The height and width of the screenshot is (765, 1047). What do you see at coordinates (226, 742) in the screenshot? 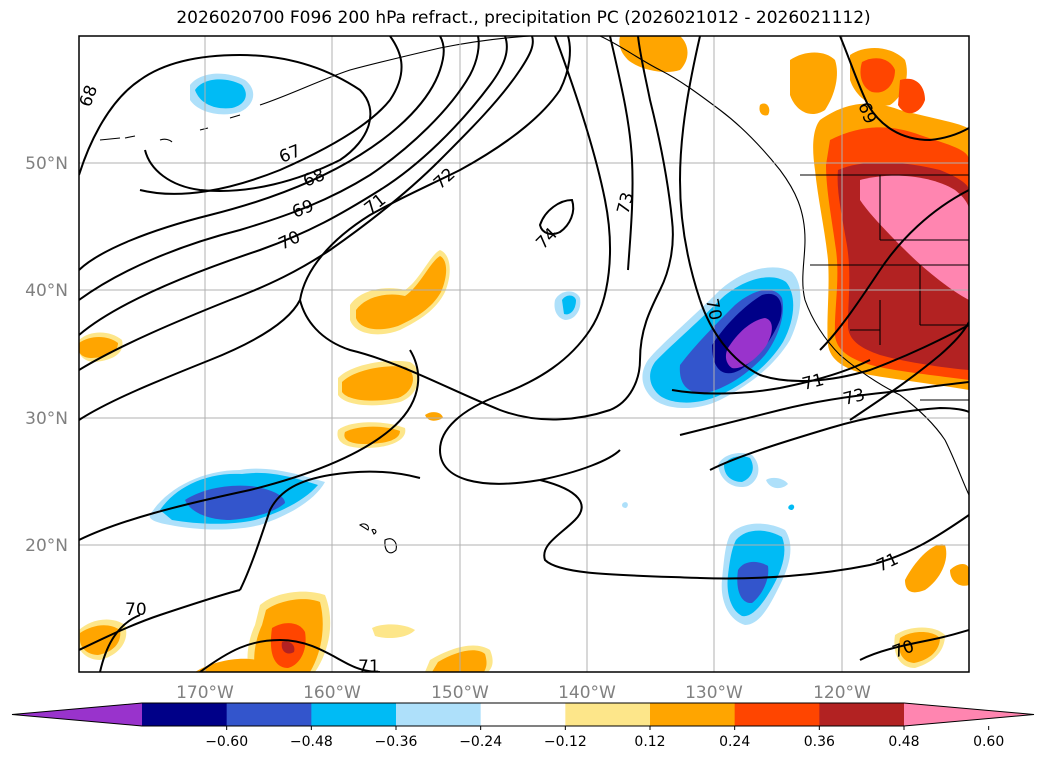
I see `colorbar-tick-label: −0.60` at bounding box center [226, 742].